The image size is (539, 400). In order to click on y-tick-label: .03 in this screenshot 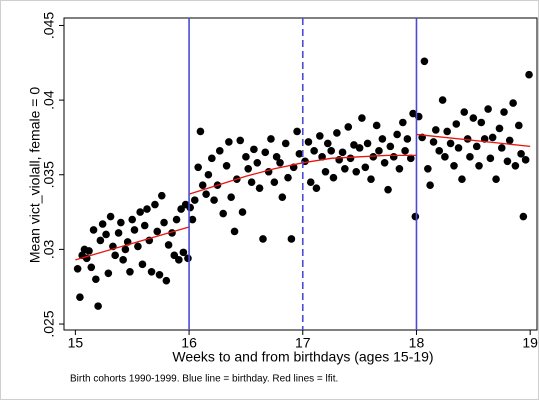, I will do `click(49, 249)`.